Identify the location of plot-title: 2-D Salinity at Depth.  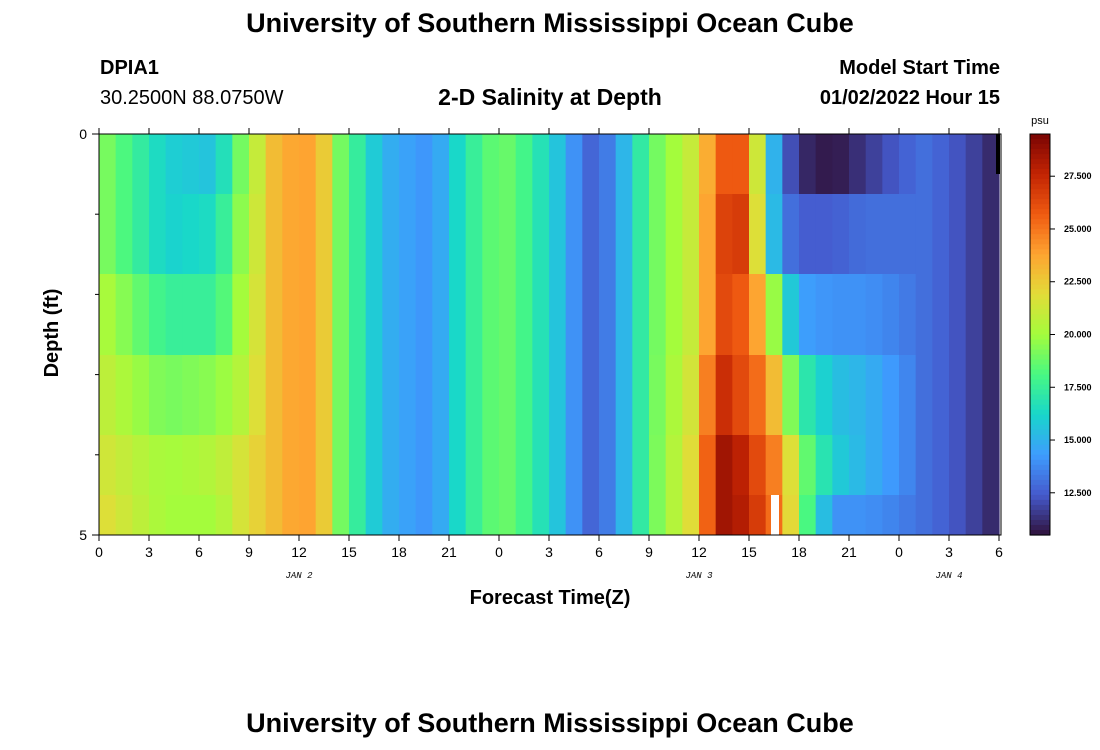
(550, 97).